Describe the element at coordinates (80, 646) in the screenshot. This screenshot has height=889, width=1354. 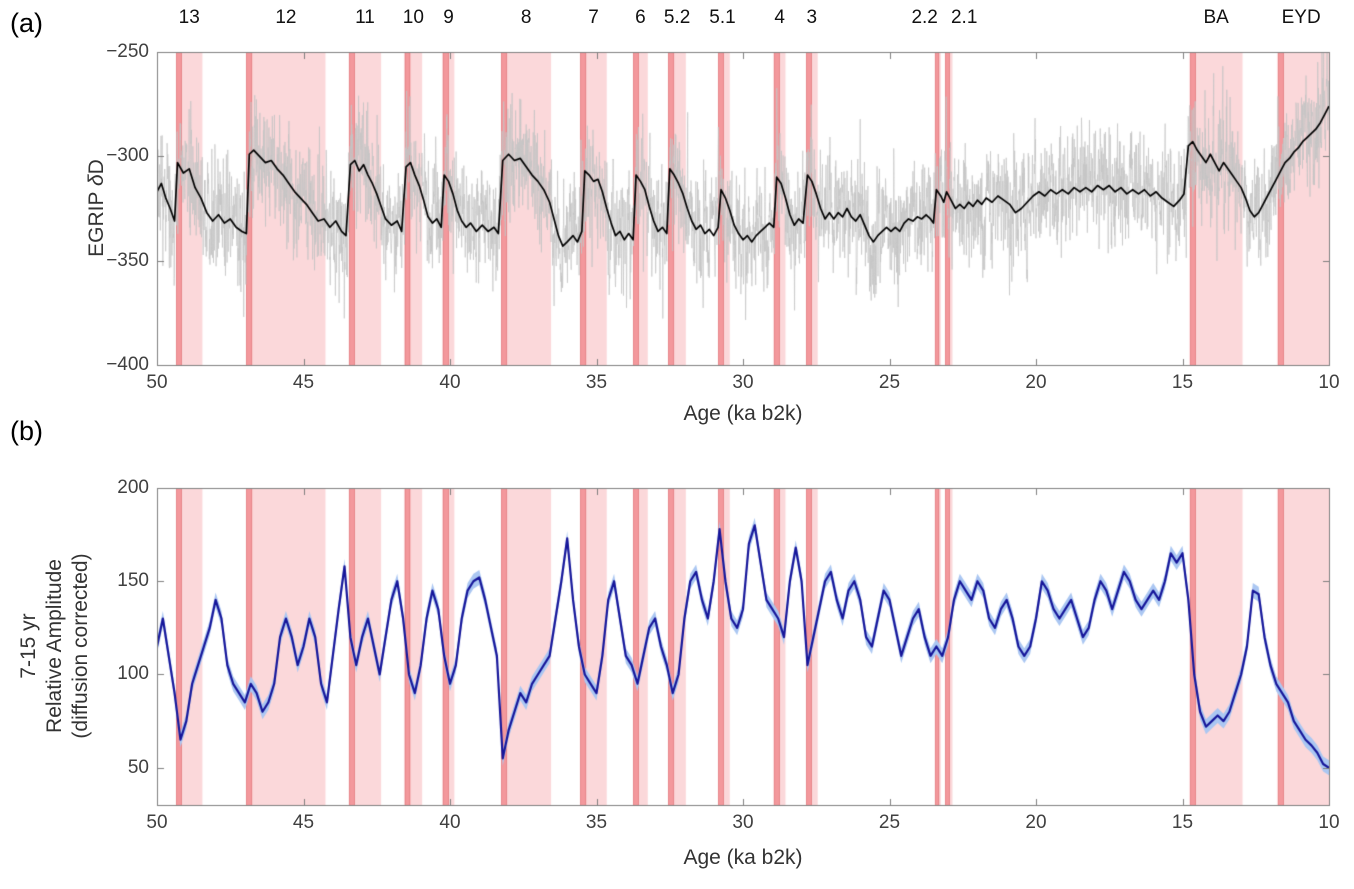
I see `ylabel-b-line3: (diffusion corrected)` at that location.